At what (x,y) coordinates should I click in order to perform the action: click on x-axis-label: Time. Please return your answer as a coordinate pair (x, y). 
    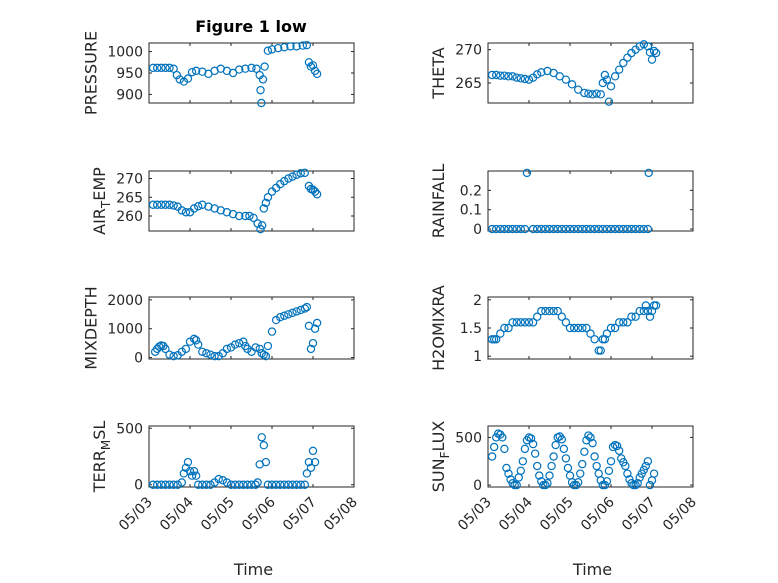
    Looking at the image, I should click on (592, 569).